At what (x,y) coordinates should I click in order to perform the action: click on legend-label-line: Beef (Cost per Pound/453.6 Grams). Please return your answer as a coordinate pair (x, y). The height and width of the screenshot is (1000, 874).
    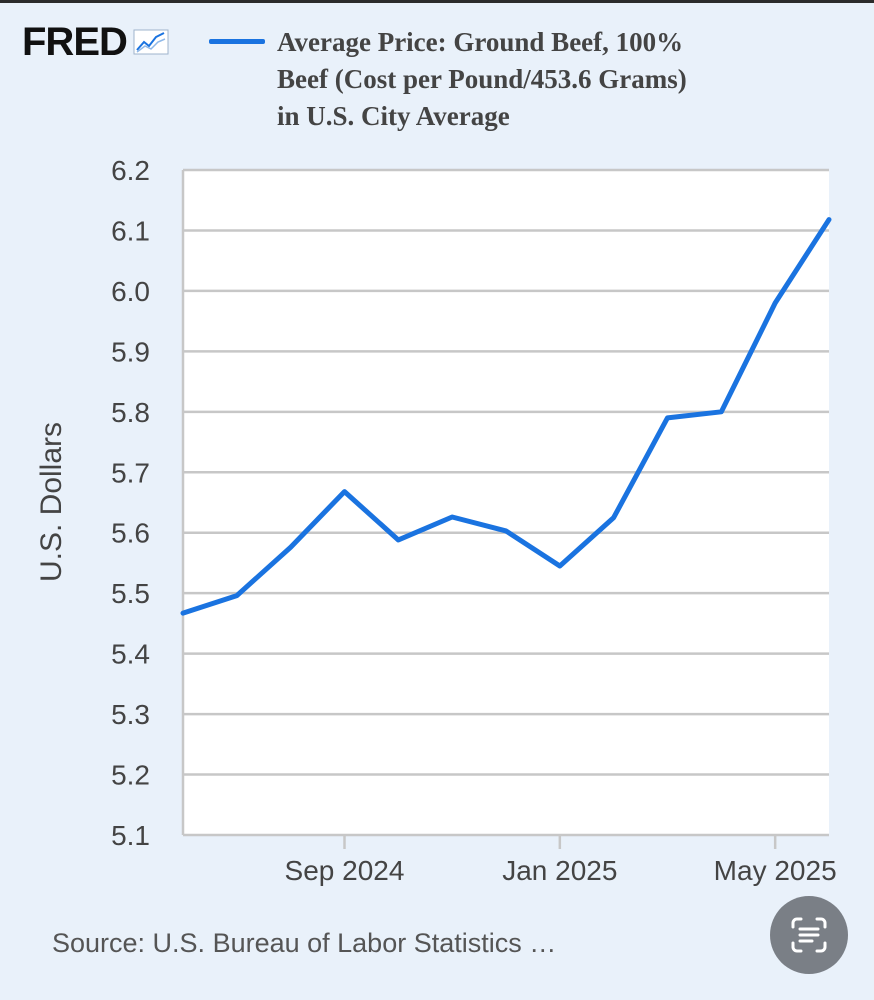
    Looking at the image, I should click on (482, 79).